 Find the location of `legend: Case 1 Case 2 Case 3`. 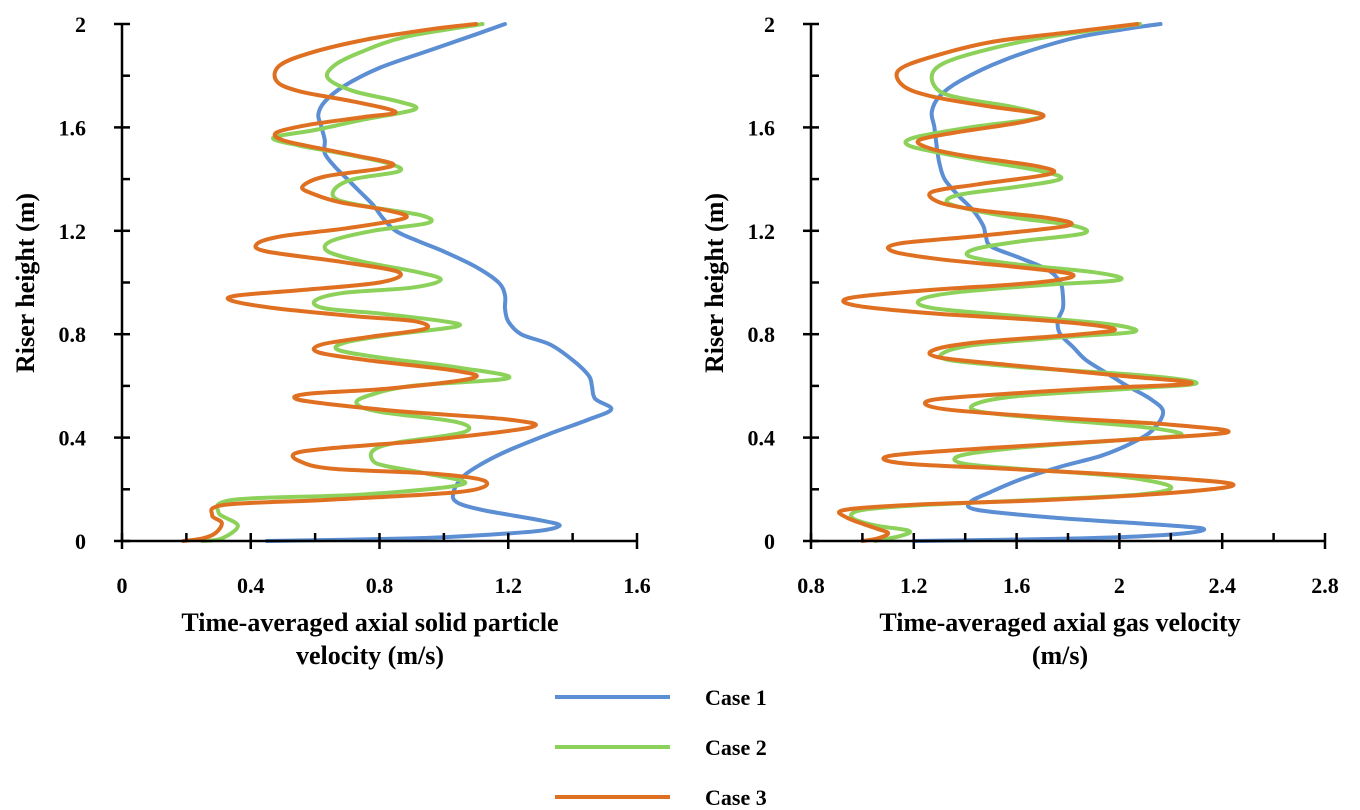

legend: Case 1 Case 2 Case 3 is located at coordinates (661, 747).